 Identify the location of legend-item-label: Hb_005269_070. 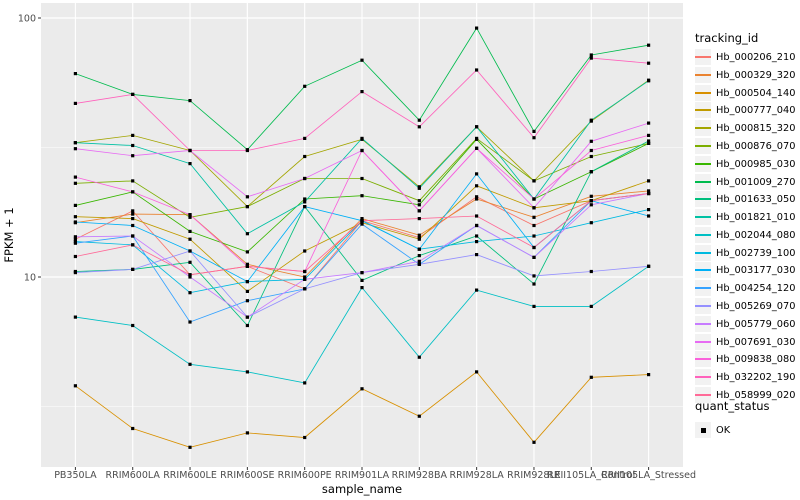
(756, 307).